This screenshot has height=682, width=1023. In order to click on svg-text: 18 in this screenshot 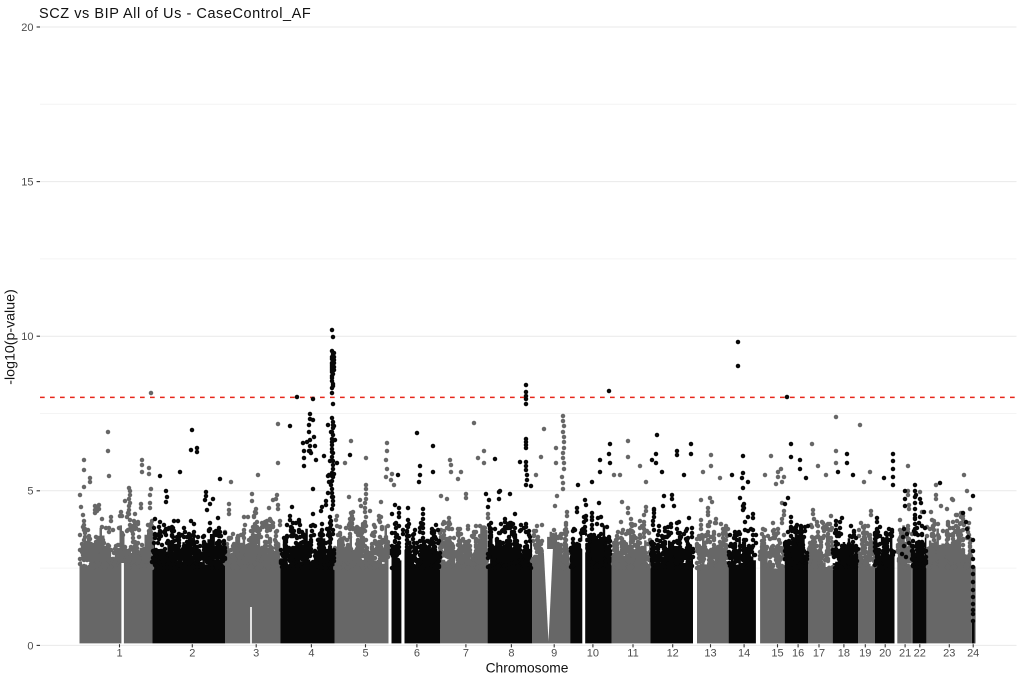, I will do `click(844, 653)`.